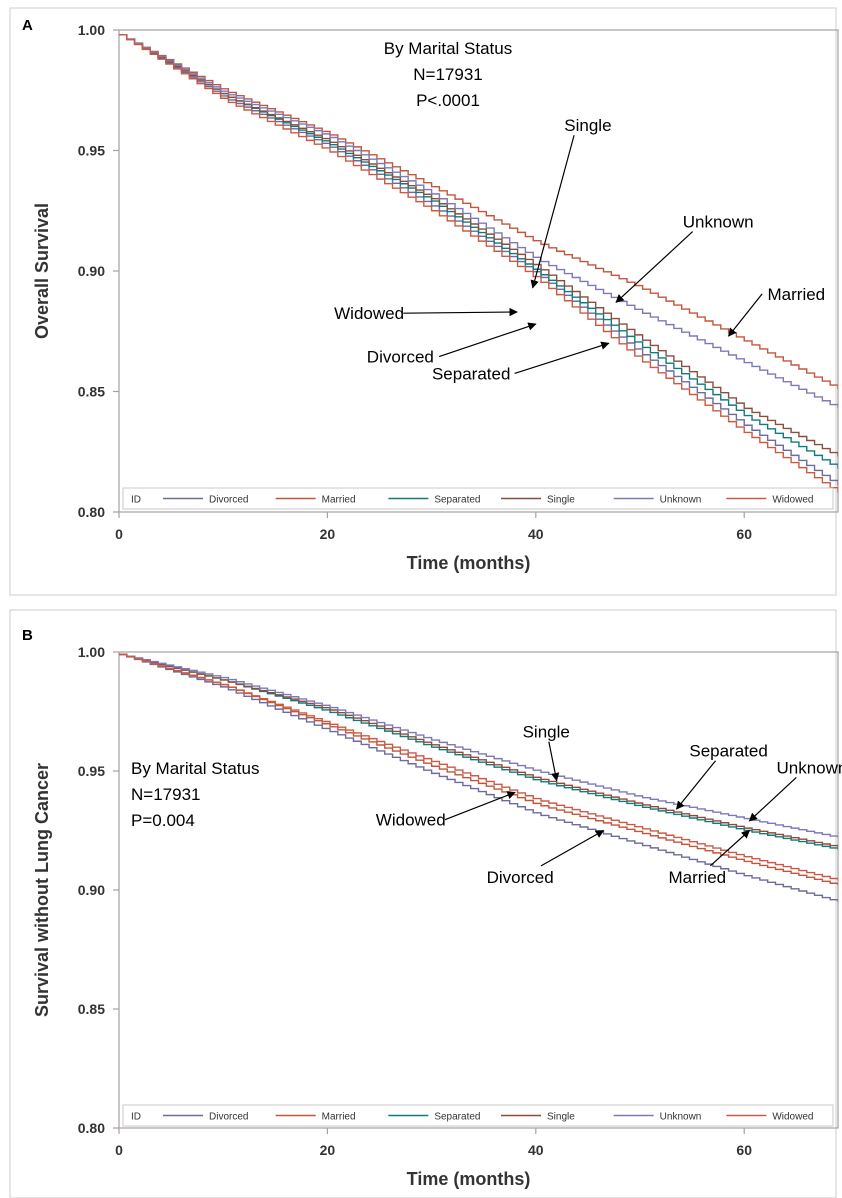 The height and width of the screenshot is (1198, 842). Describe the element at coordinates (27, 25) in the screenshot. I see `panel-label: A` at that location.